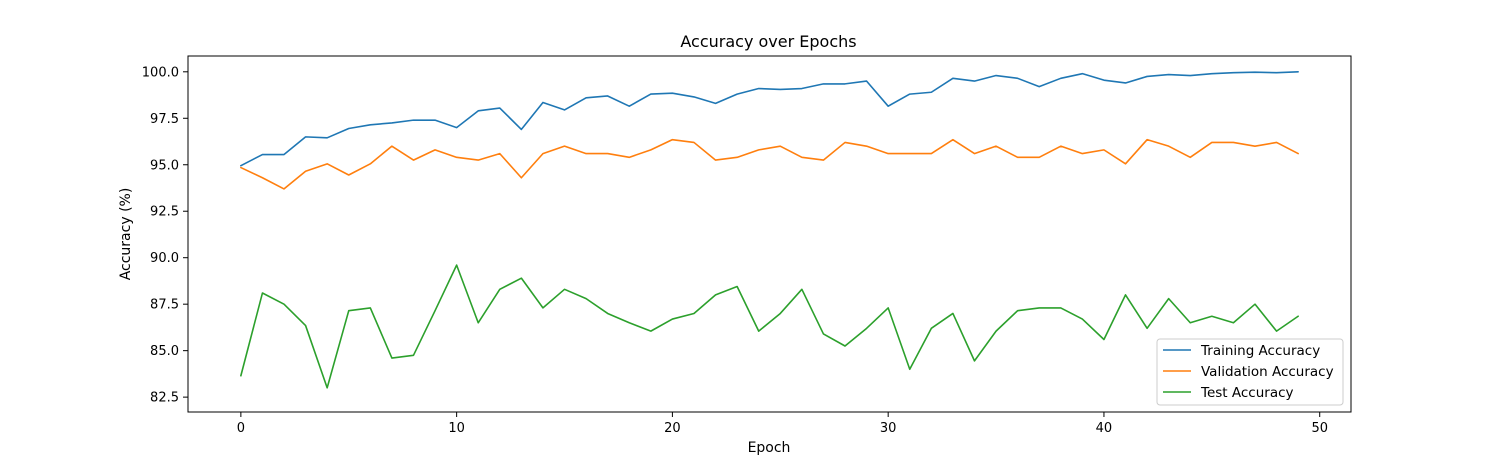  Describe the element at coordinates (164, 398) in the screenshot. I see `y-tick-label: 82.5` at that location.